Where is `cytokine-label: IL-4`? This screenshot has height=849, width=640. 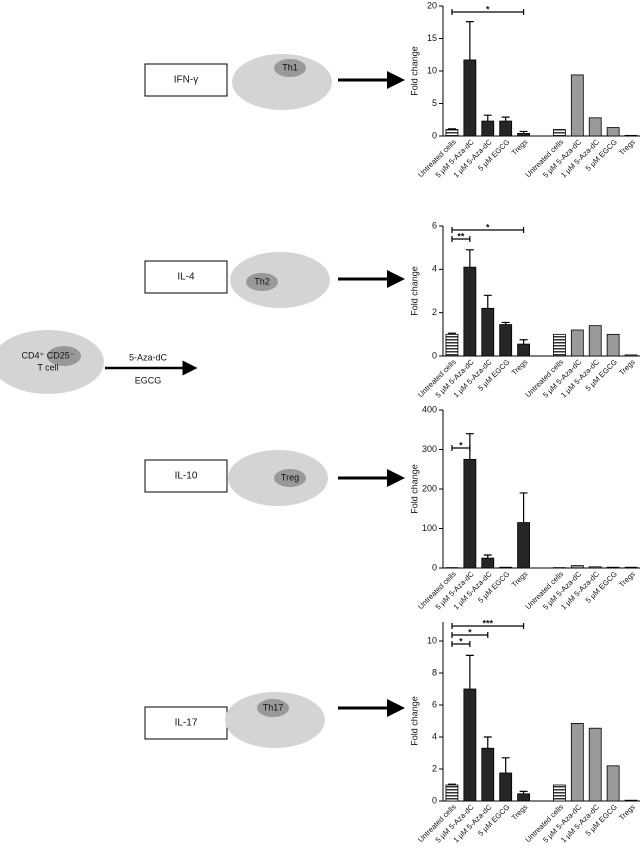
cytokine-label: IL-4 is located at coordinates (186, 277).